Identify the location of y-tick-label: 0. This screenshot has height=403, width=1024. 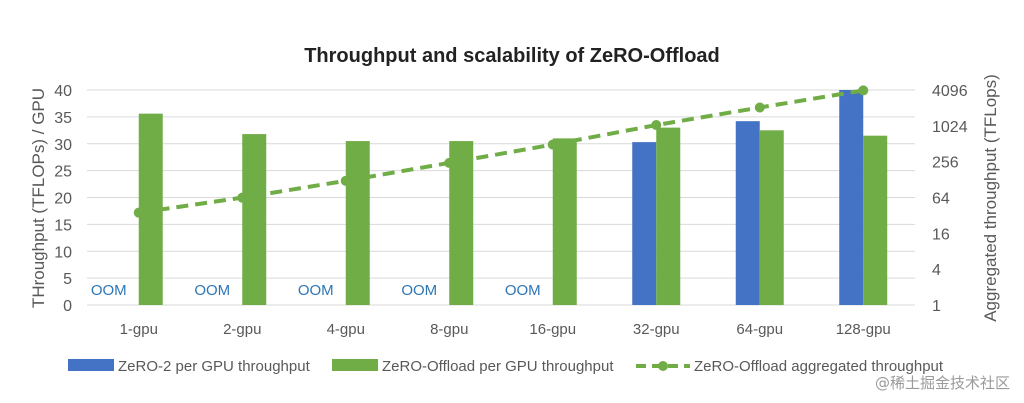
(67, 306).